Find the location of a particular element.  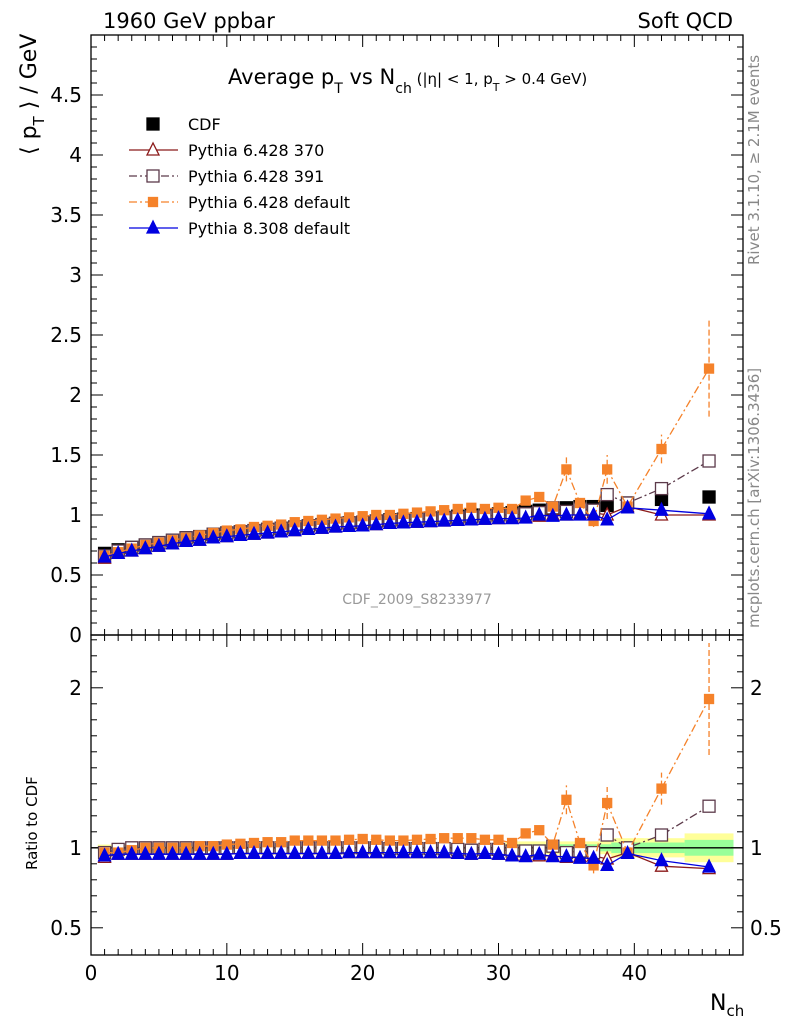

y-tick-label: 0 is located at coordinates (75, 635).